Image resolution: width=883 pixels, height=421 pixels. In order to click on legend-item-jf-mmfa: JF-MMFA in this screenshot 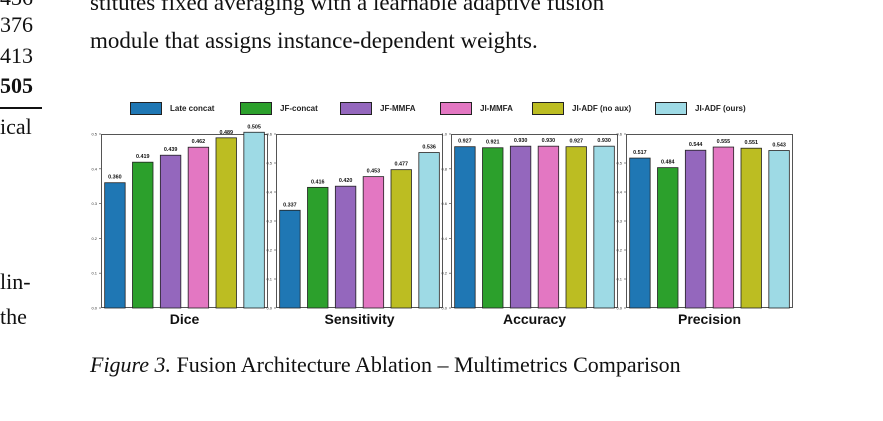, I will do `click(378, 108)`.